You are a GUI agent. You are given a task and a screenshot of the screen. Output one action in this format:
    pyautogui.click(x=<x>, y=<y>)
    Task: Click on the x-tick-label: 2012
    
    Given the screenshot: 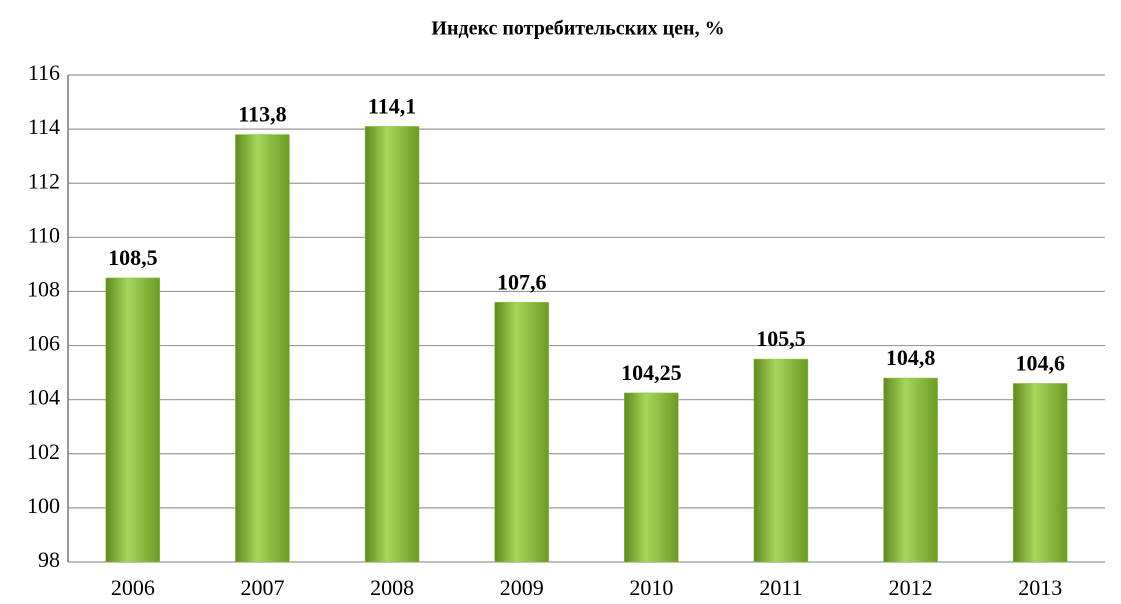 What is the action you would take?
    pyautogui.click(x=911, y=587)
    